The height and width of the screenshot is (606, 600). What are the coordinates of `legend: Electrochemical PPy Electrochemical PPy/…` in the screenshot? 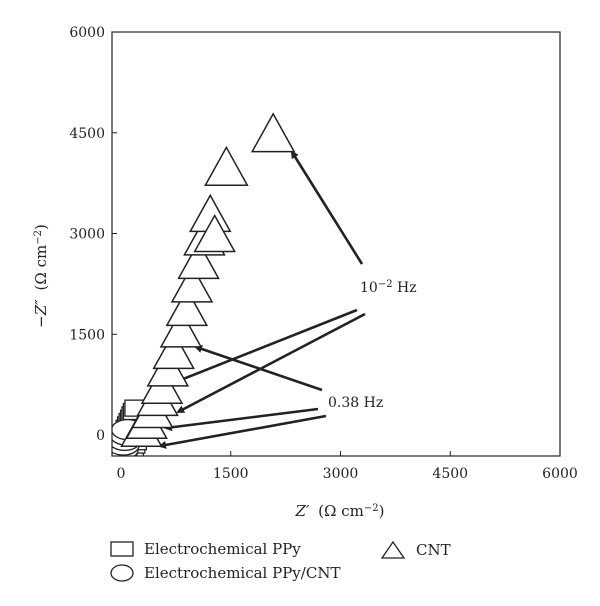 It's located at (320, 570).